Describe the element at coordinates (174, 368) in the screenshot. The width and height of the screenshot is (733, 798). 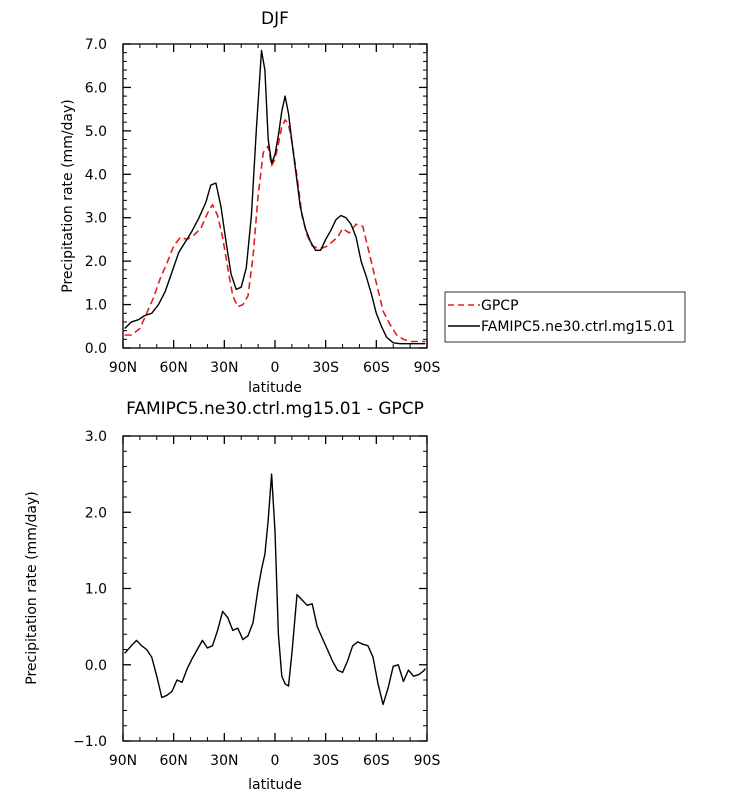
I see `top-x-tick-label: 60N` at that location.